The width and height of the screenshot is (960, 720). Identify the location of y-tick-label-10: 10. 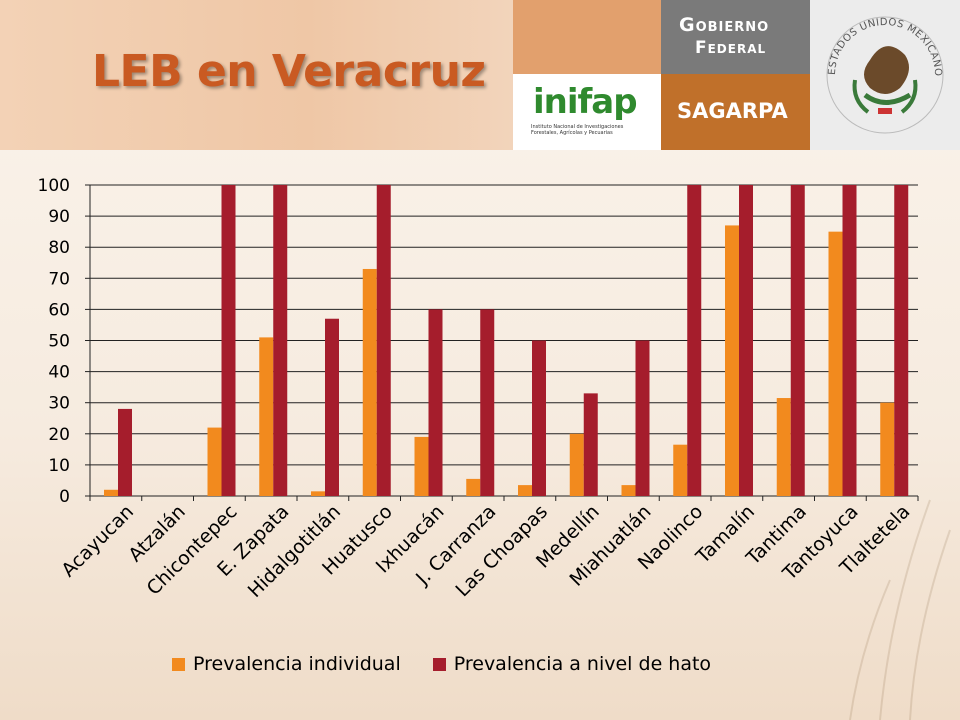
(59, 466).